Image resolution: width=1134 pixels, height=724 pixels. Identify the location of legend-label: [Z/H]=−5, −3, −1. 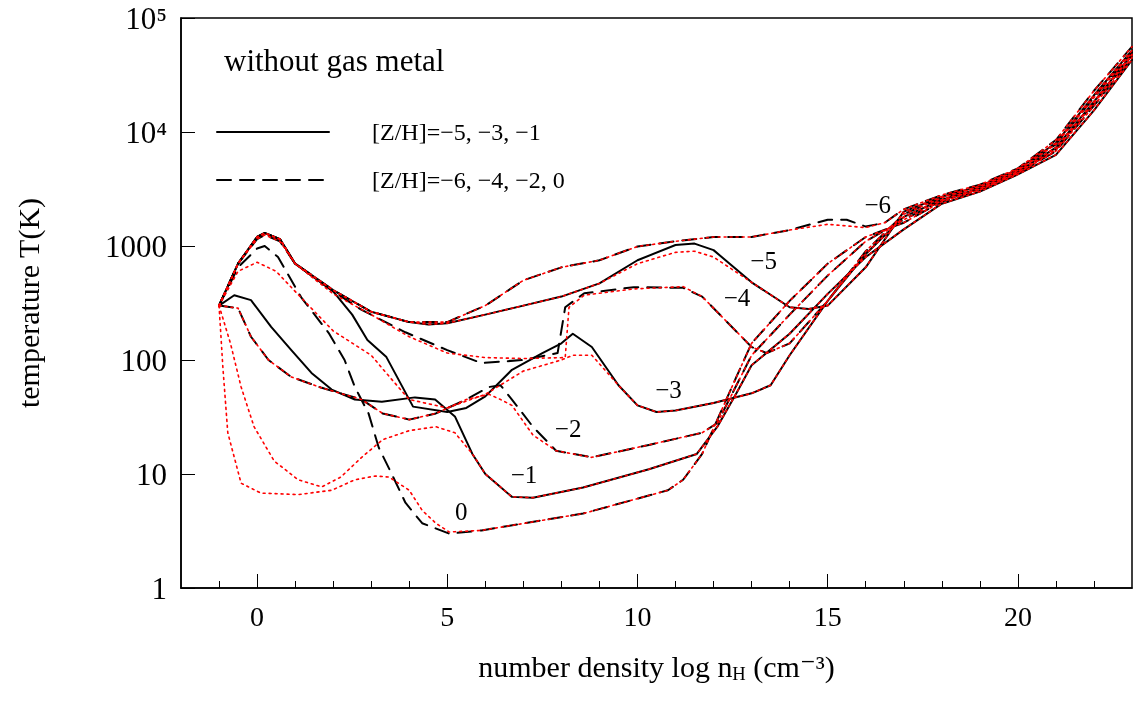
(456, 132).